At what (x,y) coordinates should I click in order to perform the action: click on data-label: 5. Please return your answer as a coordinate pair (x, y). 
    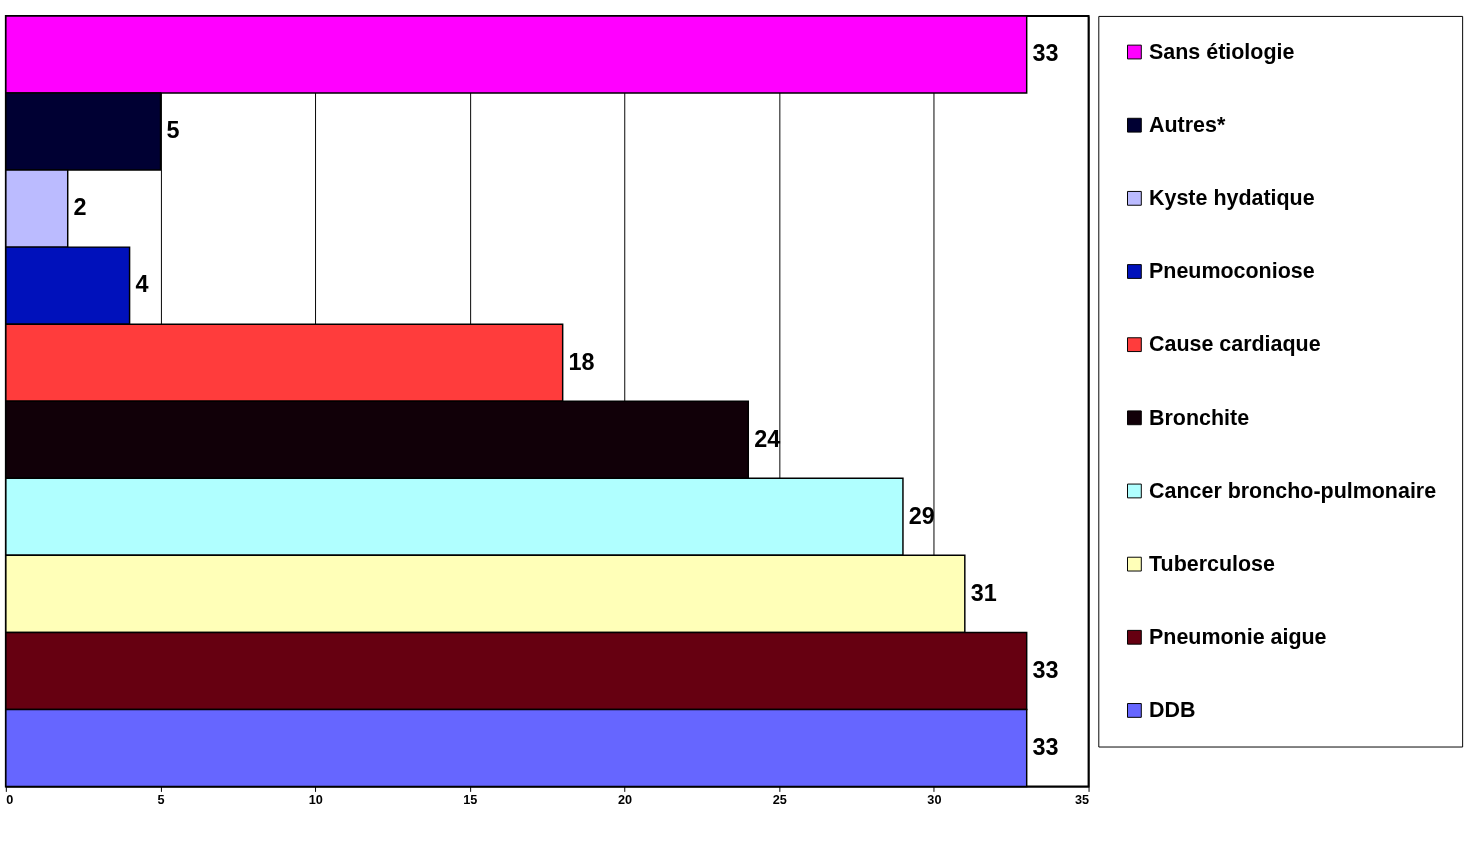
    Looking at the image, I should click on (173, 130).